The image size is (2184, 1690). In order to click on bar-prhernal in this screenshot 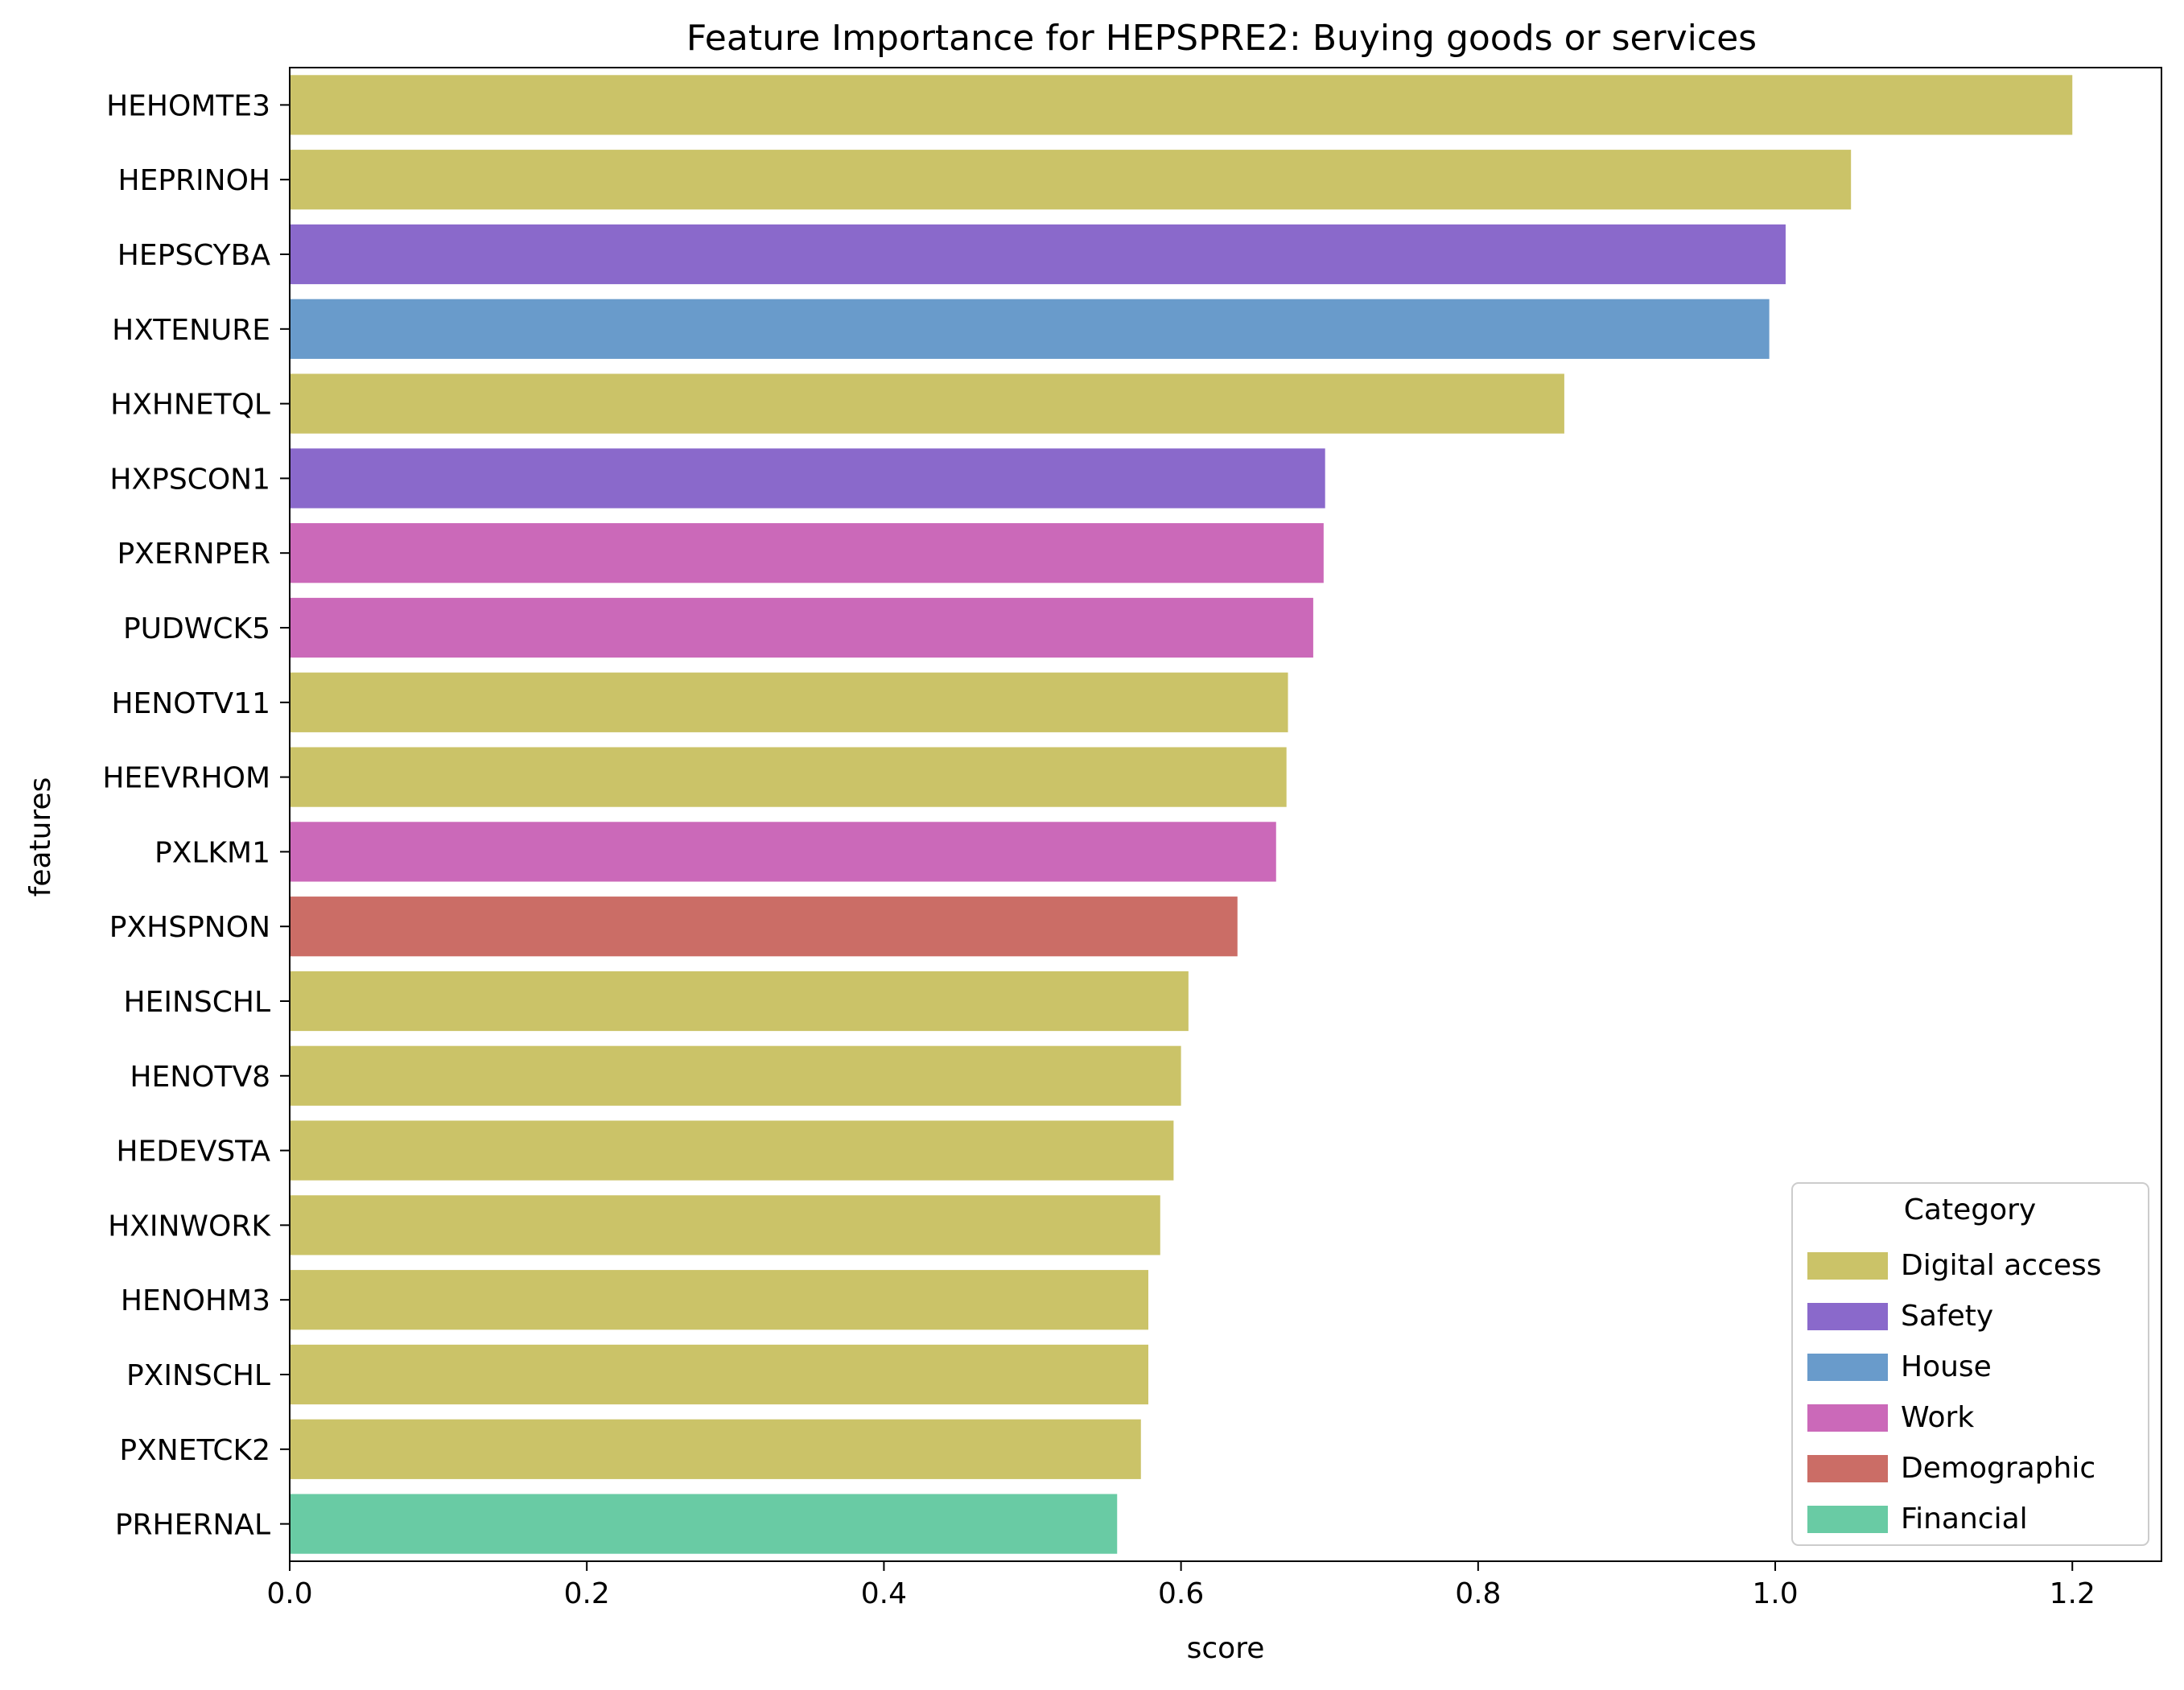, I will do `click(704, 1524)`.